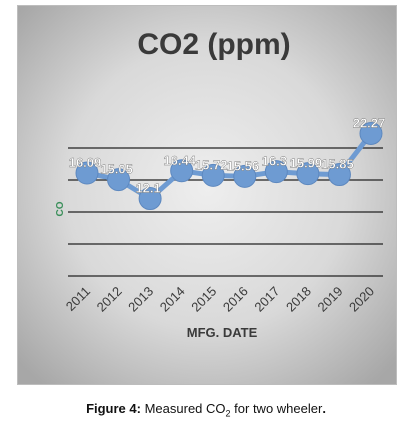 This screenshot has width=412, height=423. Describe the element at coordinates (213, 175) in the screenshot. I see `data-point-2015` at that location.